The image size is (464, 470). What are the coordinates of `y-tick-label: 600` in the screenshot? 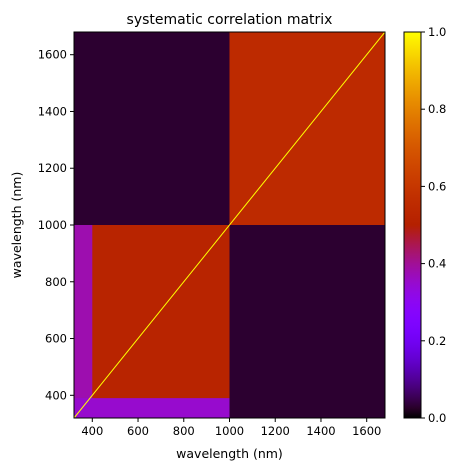 It's located at (56, 339).